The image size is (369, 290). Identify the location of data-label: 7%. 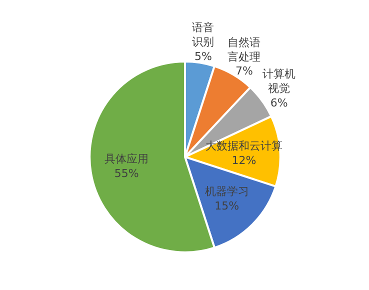
(244, 71).